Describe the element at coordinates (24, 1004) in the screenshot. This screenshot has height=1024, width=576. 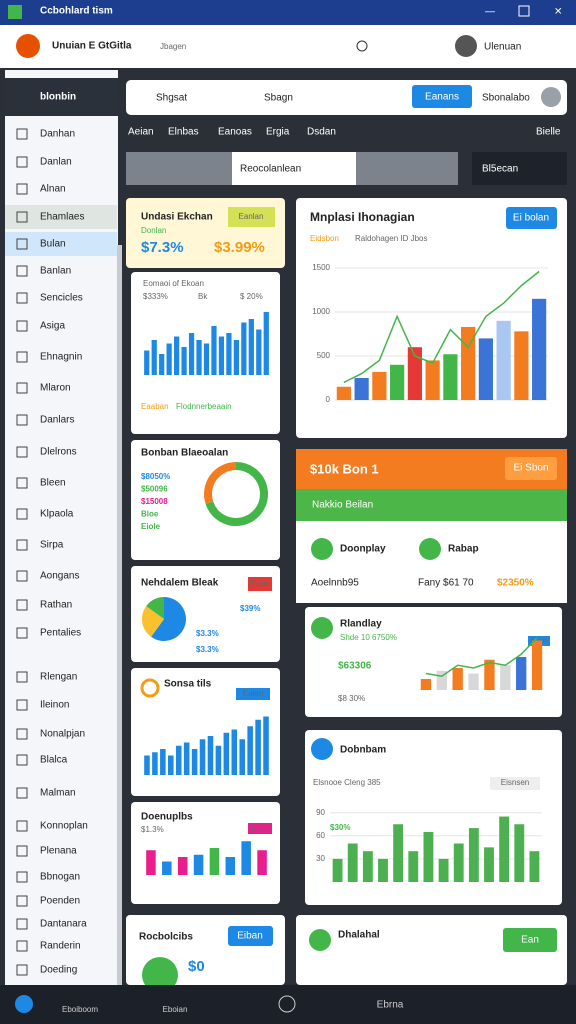
I see `start-button` at that location.